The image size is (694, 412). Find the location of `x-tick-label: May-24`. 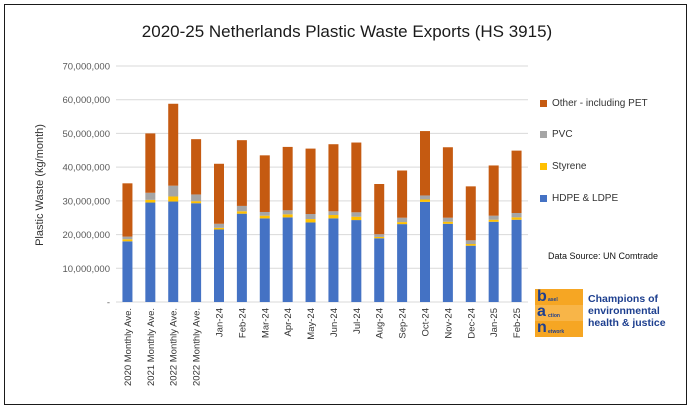

x-tick-label: May-24 is located at coordinates (311, 324).